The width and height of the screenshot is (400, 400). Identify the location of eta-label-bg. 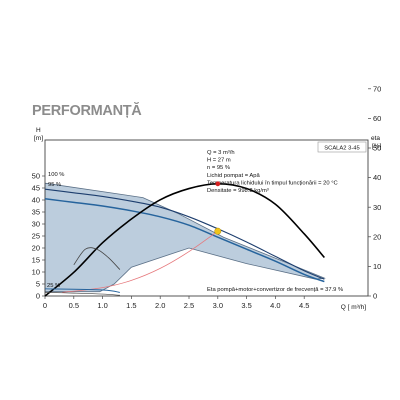
(285, 288).